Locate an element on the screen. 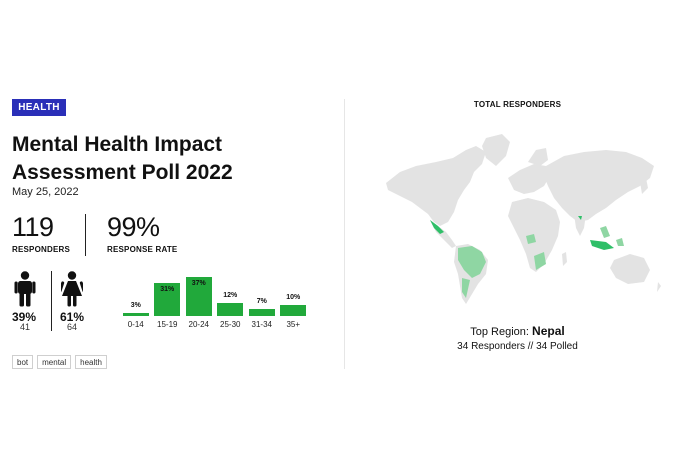 Image resolution: width=690 pixels, height=460 pixels. female-percent: 61% is located at coordinates (72, 317).